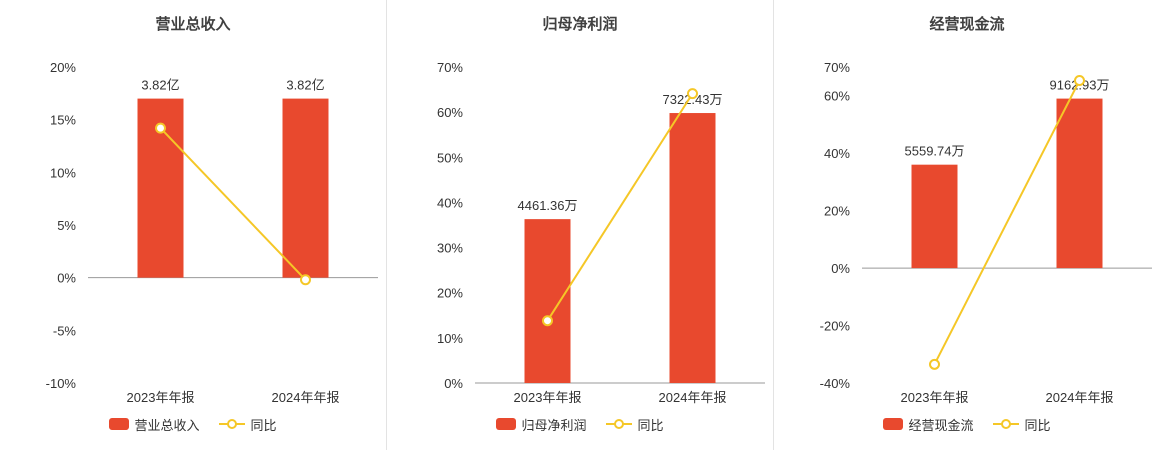 The width and height of the screenshot is (1160, 450). I want to click on y-tick-label: -10%, so click(61, 383).